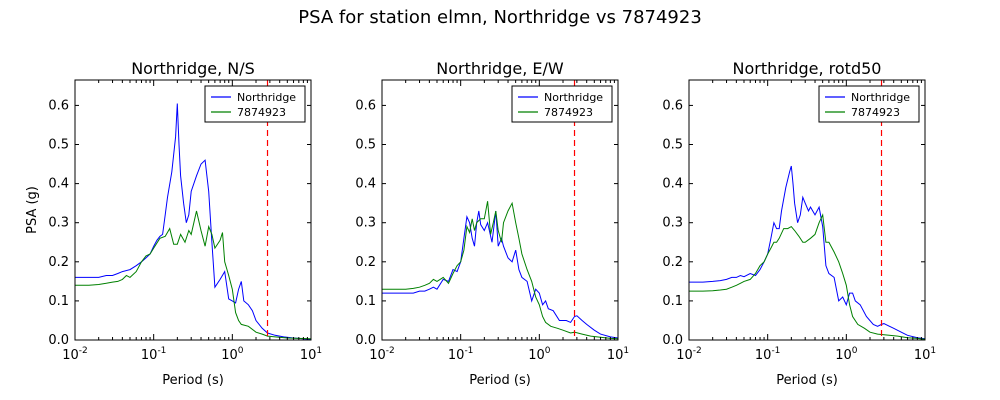 Image resolution: width=1000 pixels, height=400 pixels. I want to click on panel-title: Northridge, N/S, so click(193, 68).